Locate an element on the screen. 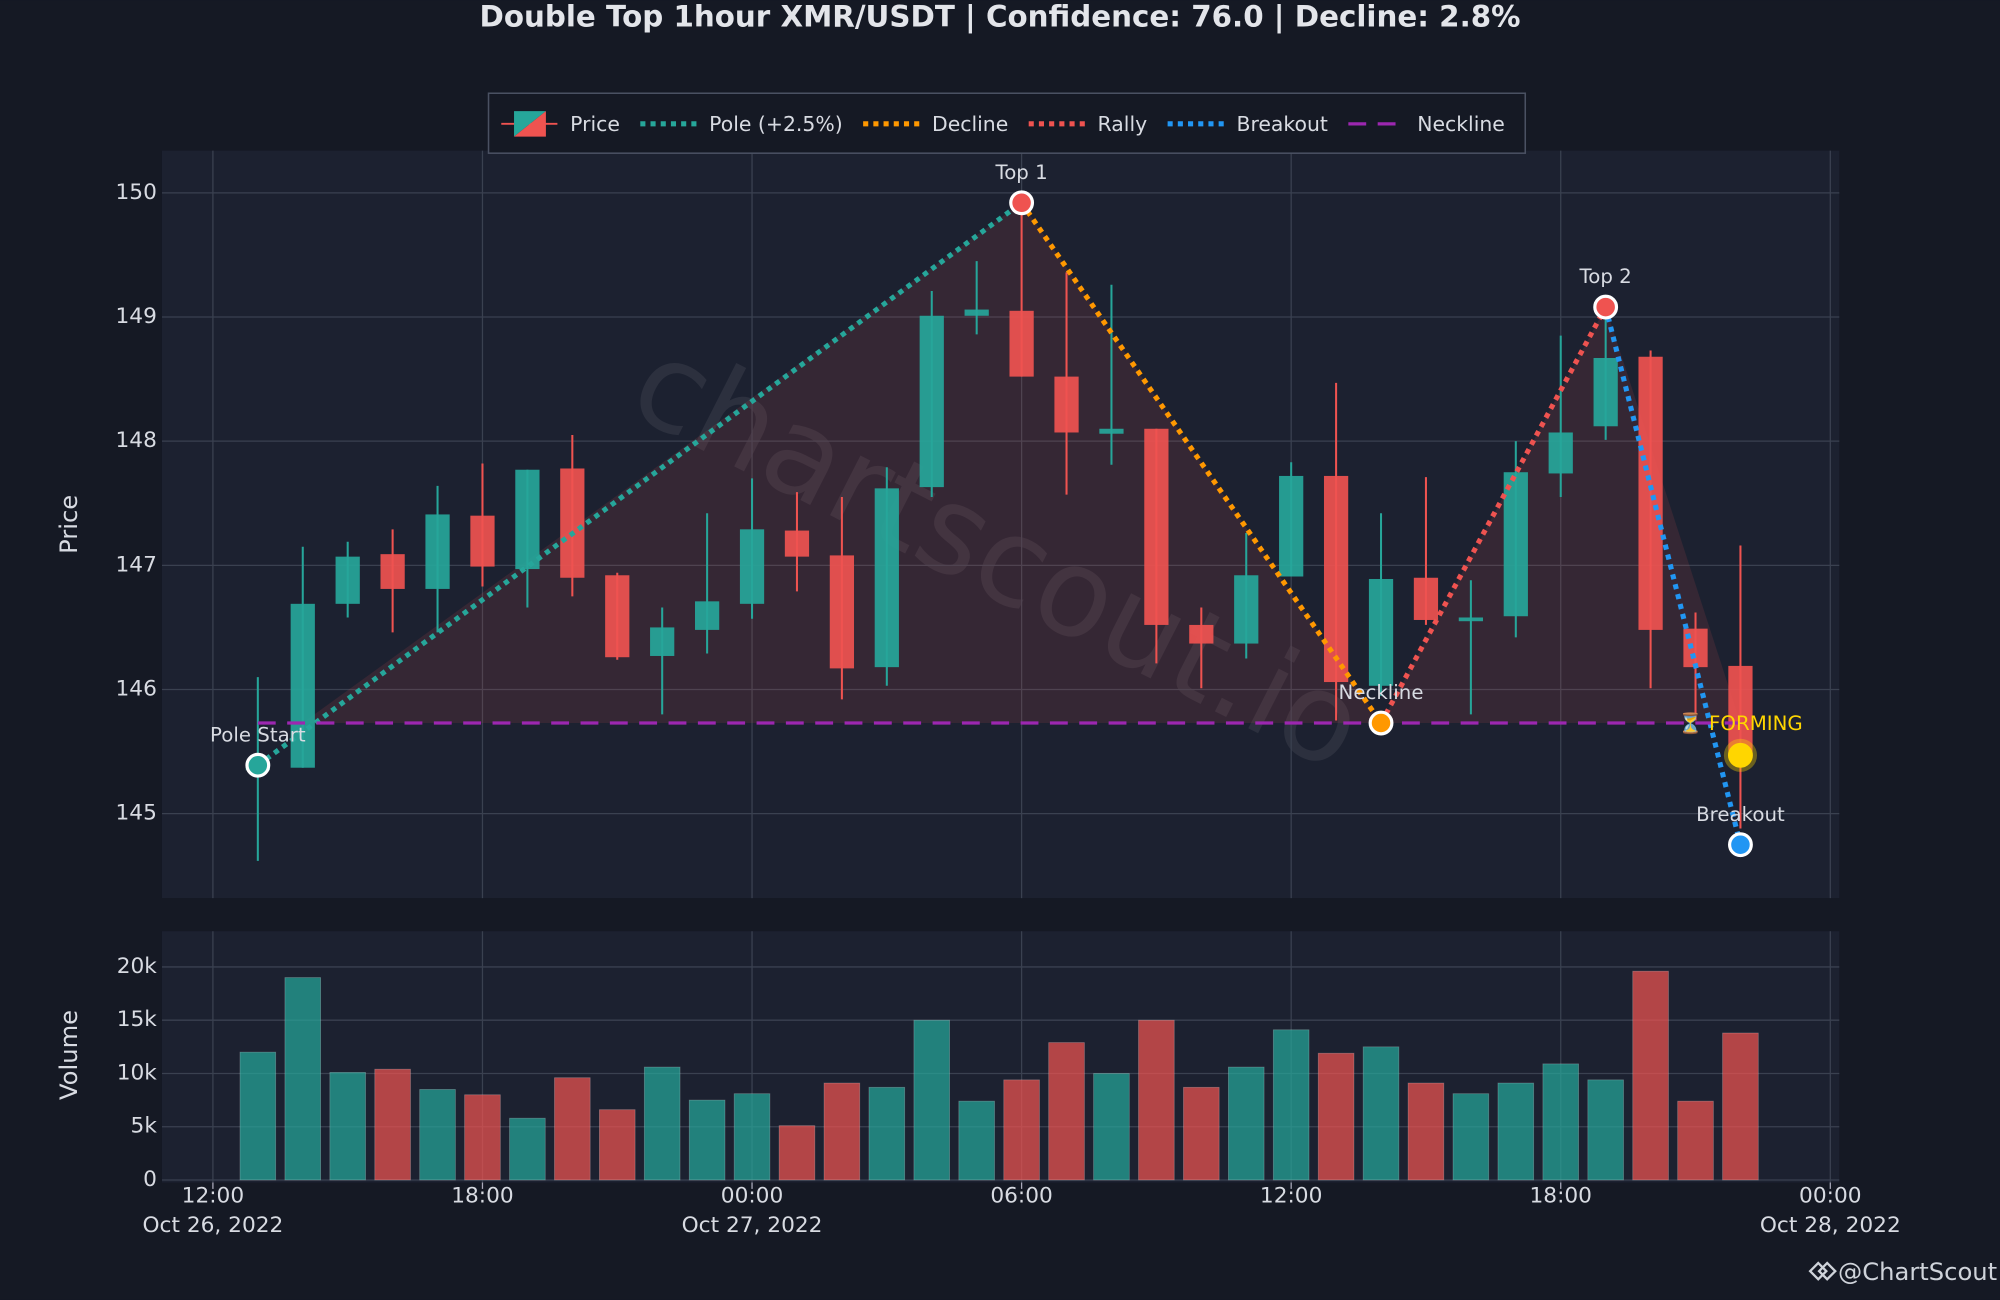 This screenshot has height=1300, width=2000. annotation-label: Breakout is located at coordinates (1740, 814).